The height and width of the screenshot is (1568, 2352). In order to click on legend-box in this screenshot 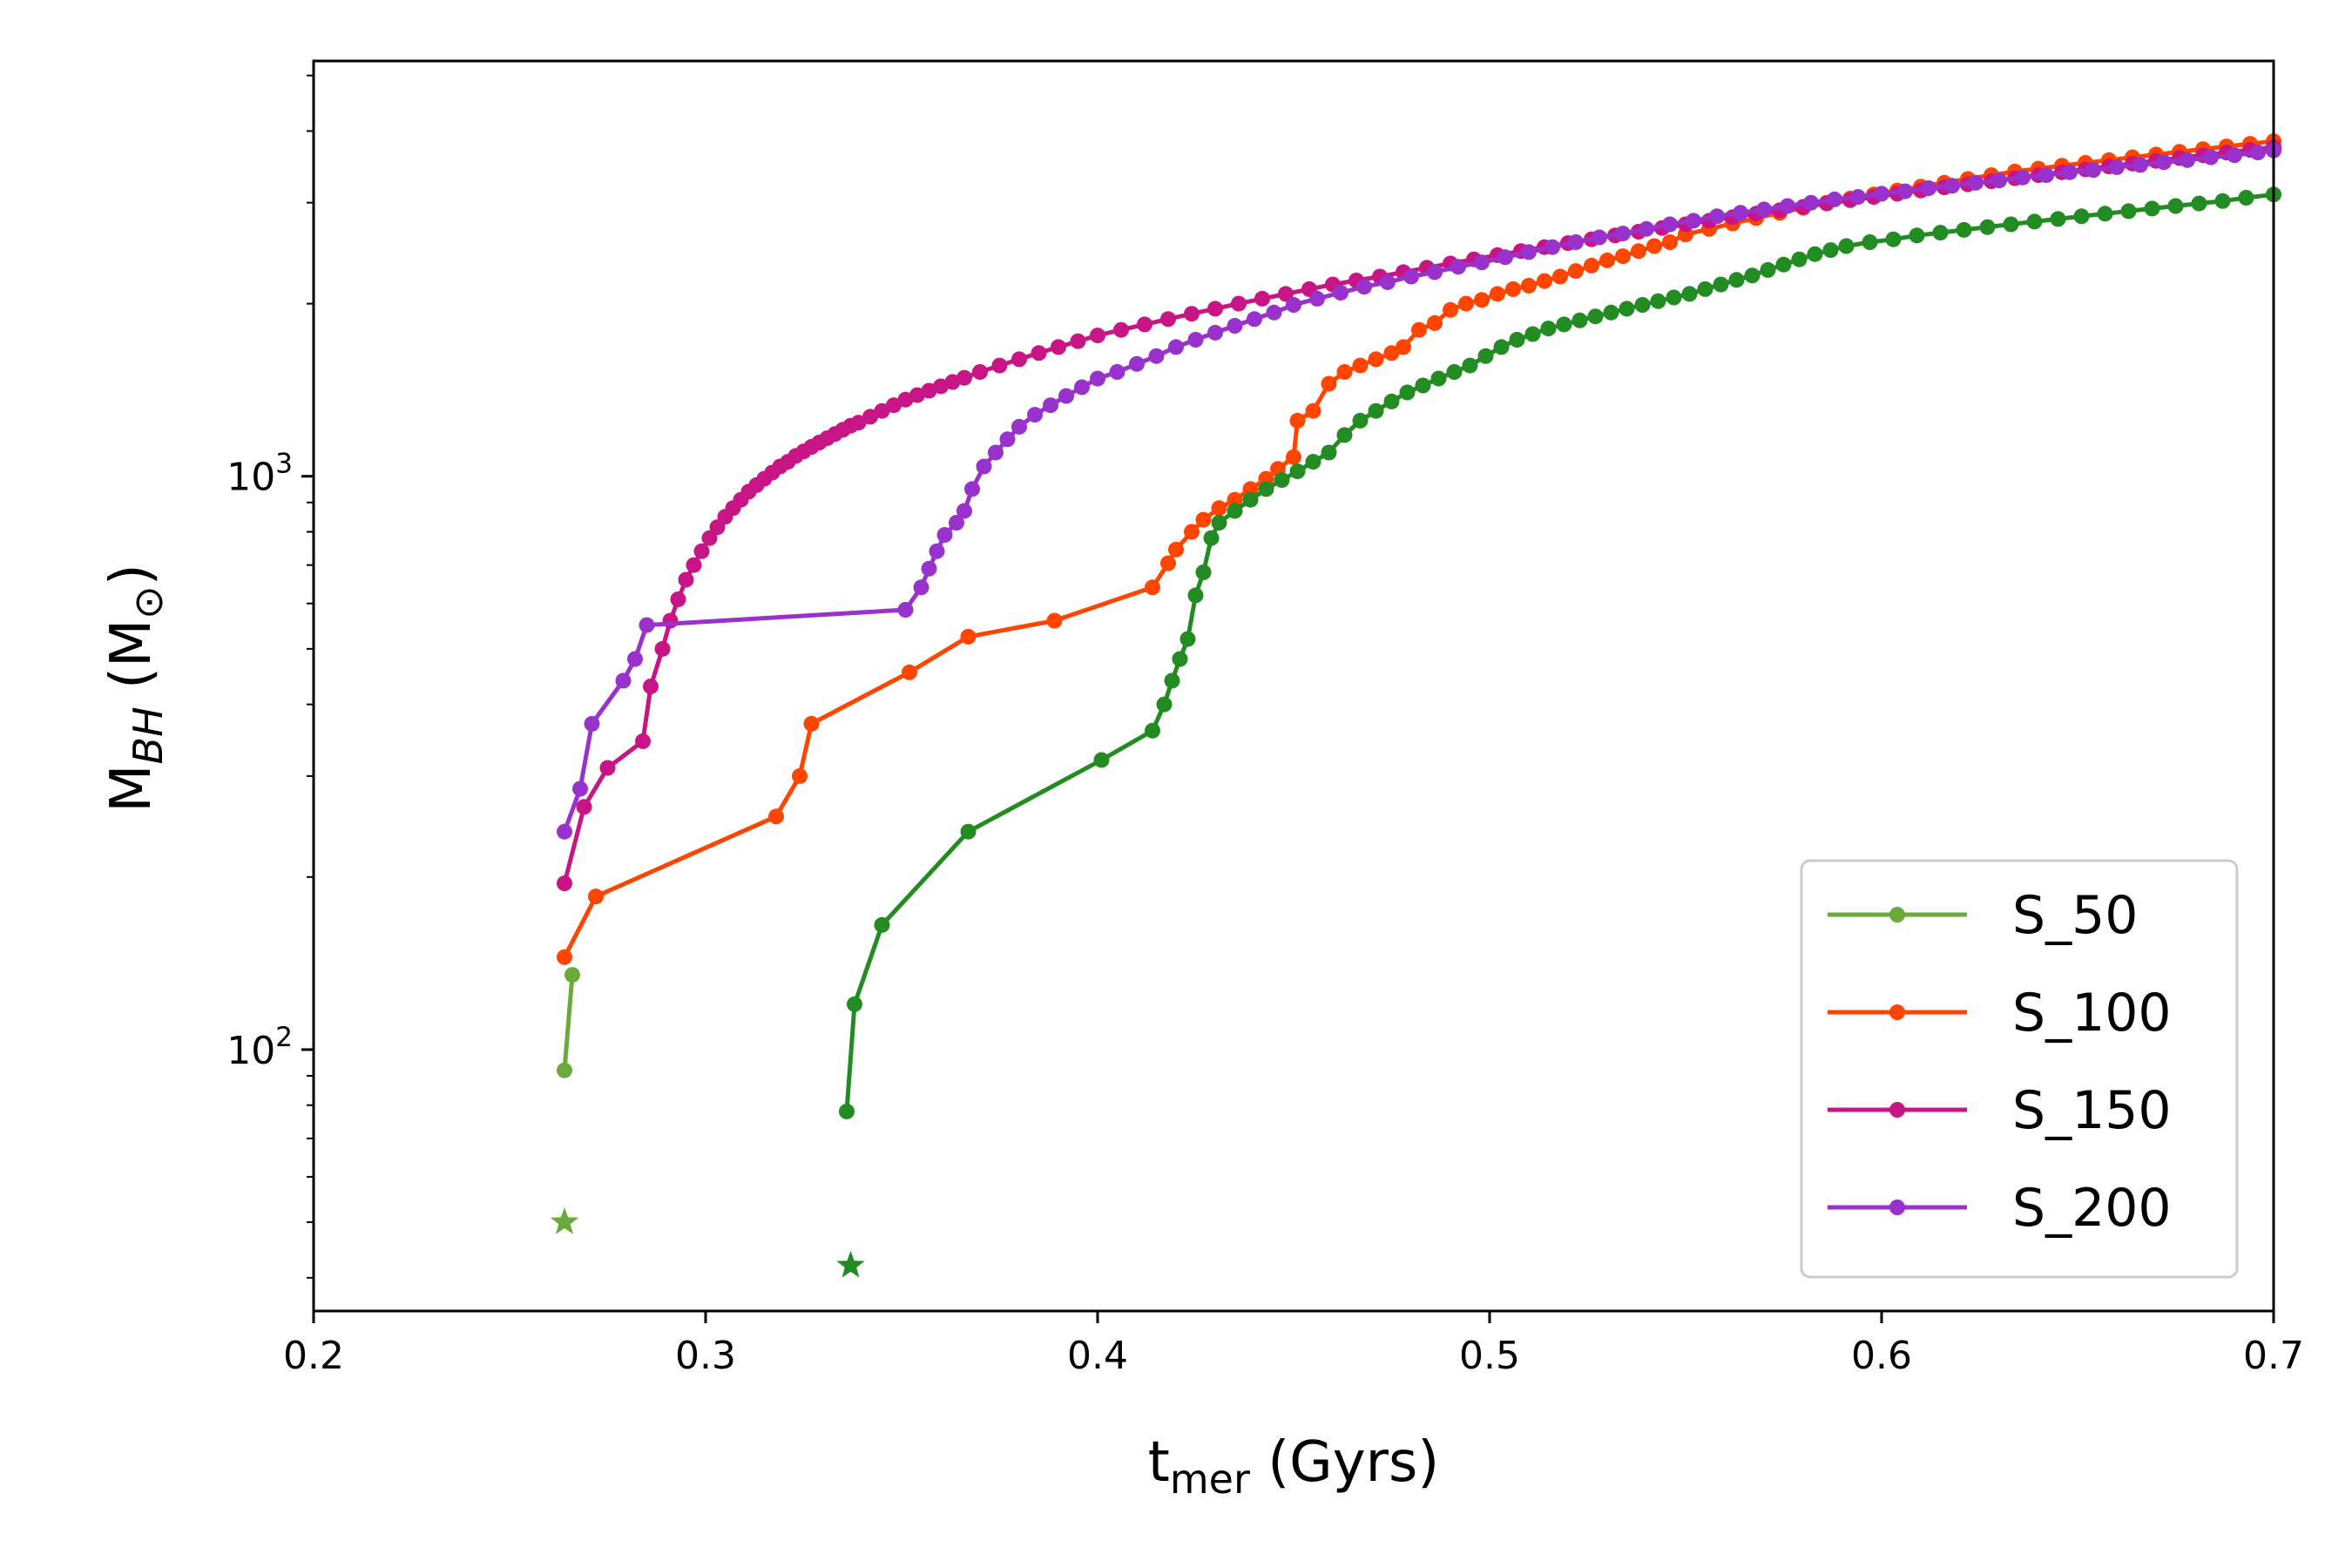, I will do `click(2019, 1069)`.